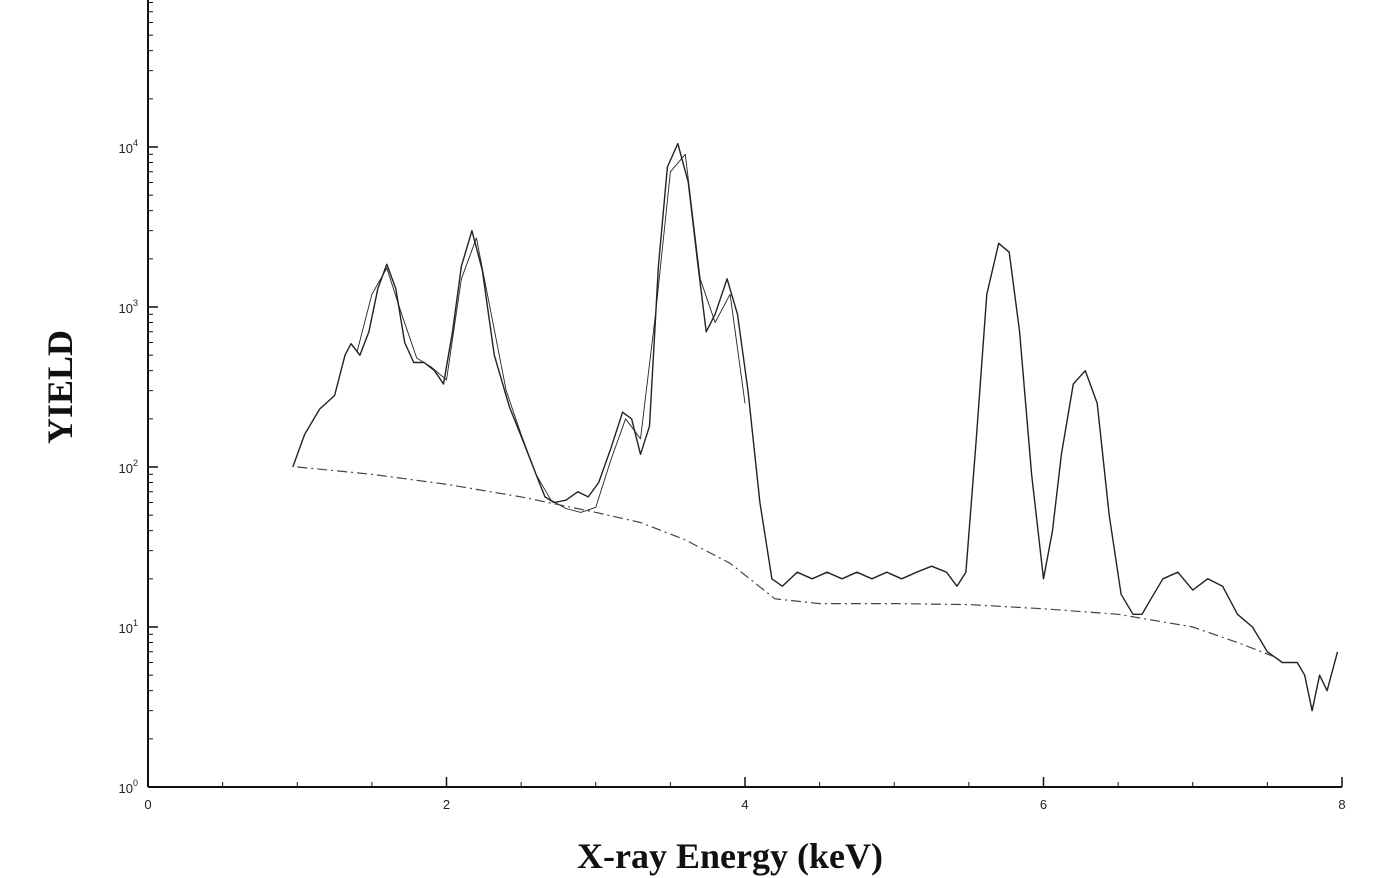 This screenshot has height=878, width=1377. What do you see at coordinates (147, 804) in the screenshot?
I see `x-tick-label: 0` at bounding box center [147, 804].